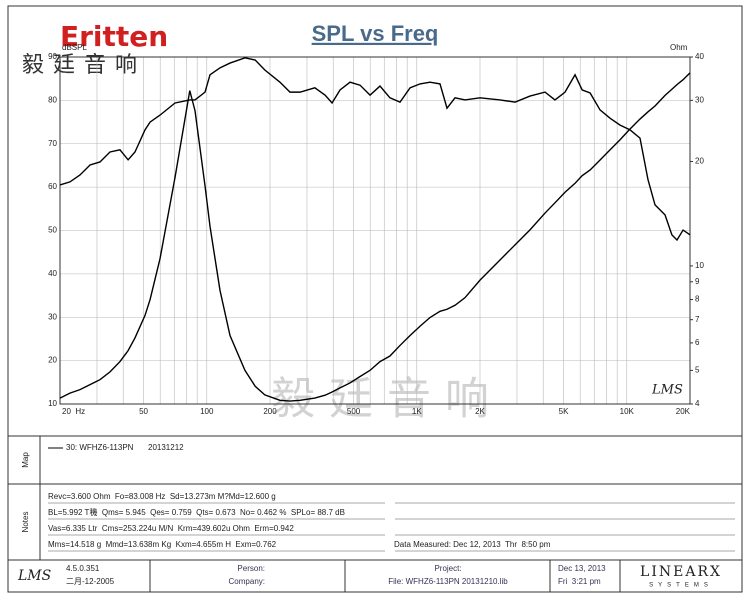 The height and width of the screenshot is (600, 750). Describe the element at coordinates (34, 576) in the screenshot. I see `footer-logo: LMS` at that location.